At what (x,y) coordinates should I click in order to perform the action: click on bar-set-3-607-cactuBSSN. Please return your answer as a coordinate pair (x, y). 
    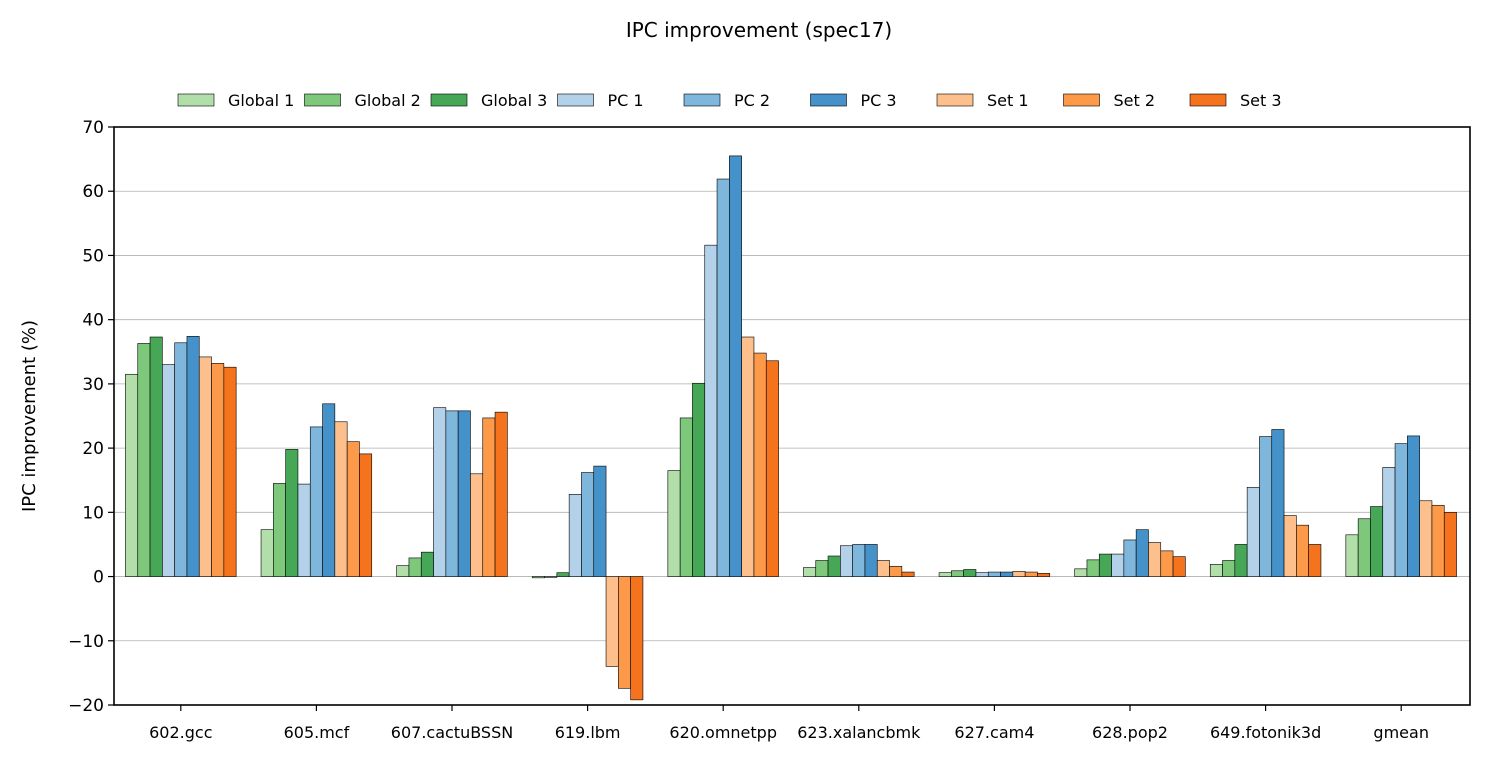
    Looking at the image, I should click on (501, 494).